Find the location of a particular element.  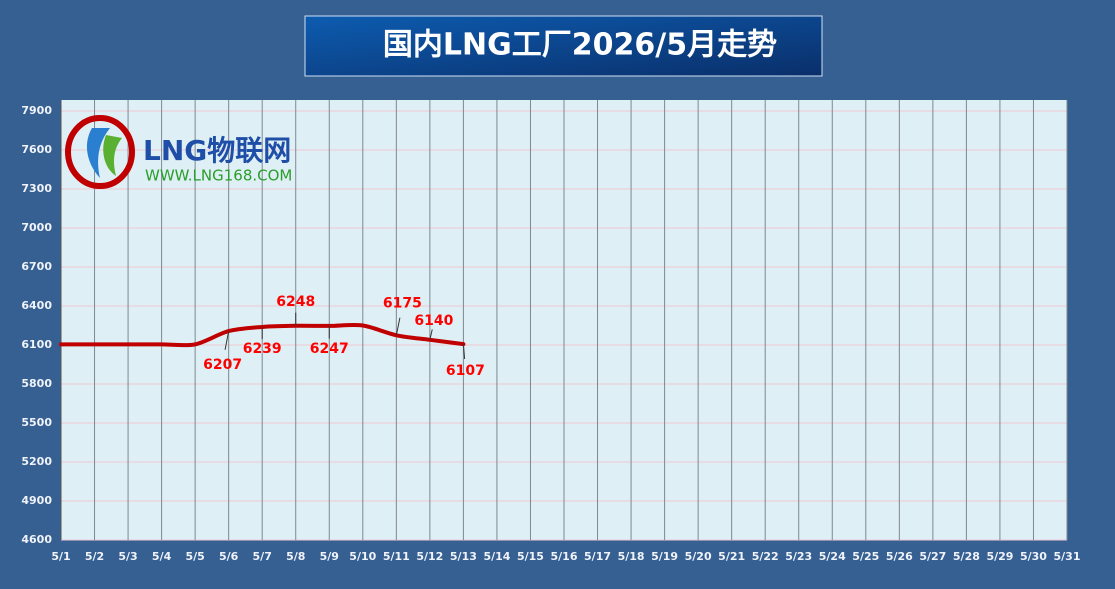

x-tick-label: 5/9 is located at coordinates (329, 556).